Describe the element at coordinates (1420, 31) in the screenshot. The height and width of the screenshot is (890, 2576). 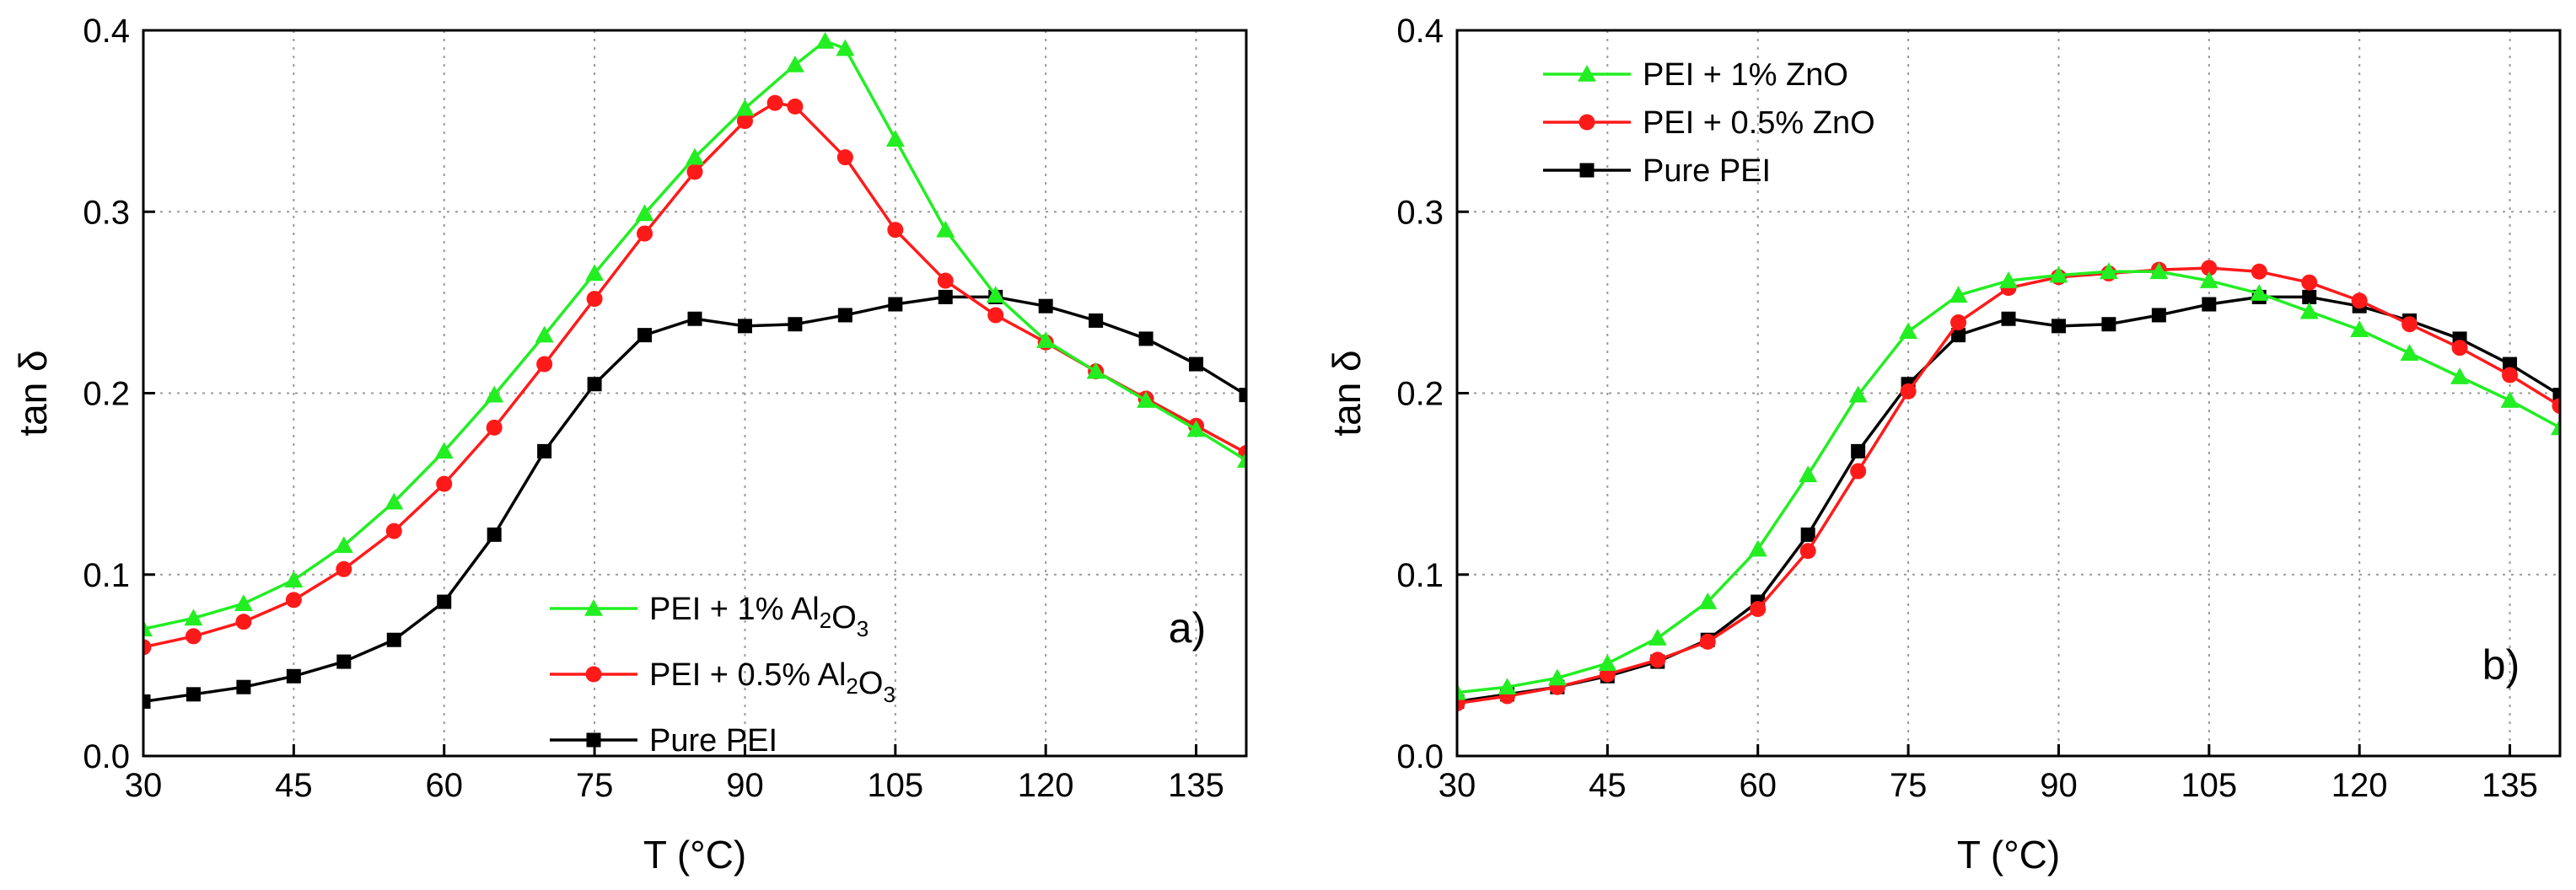
I see `y-tick-label: 0.4` at that location.